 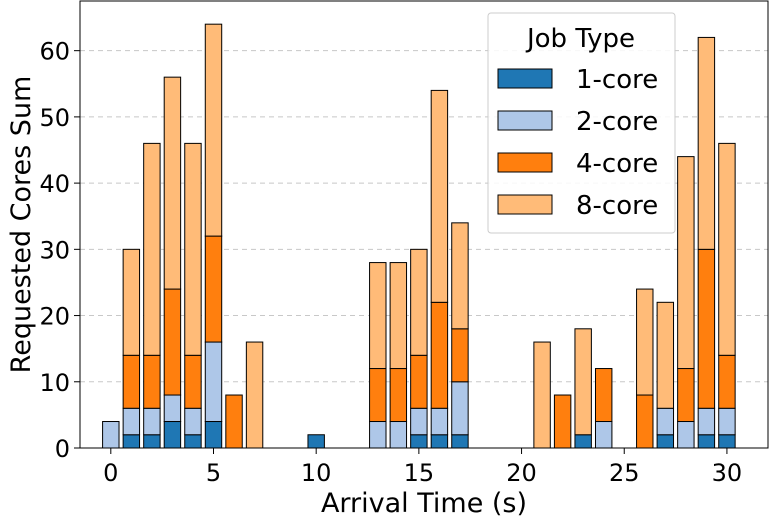 I want to click on legend-swatch-4-core, so click(x=525, y=162).